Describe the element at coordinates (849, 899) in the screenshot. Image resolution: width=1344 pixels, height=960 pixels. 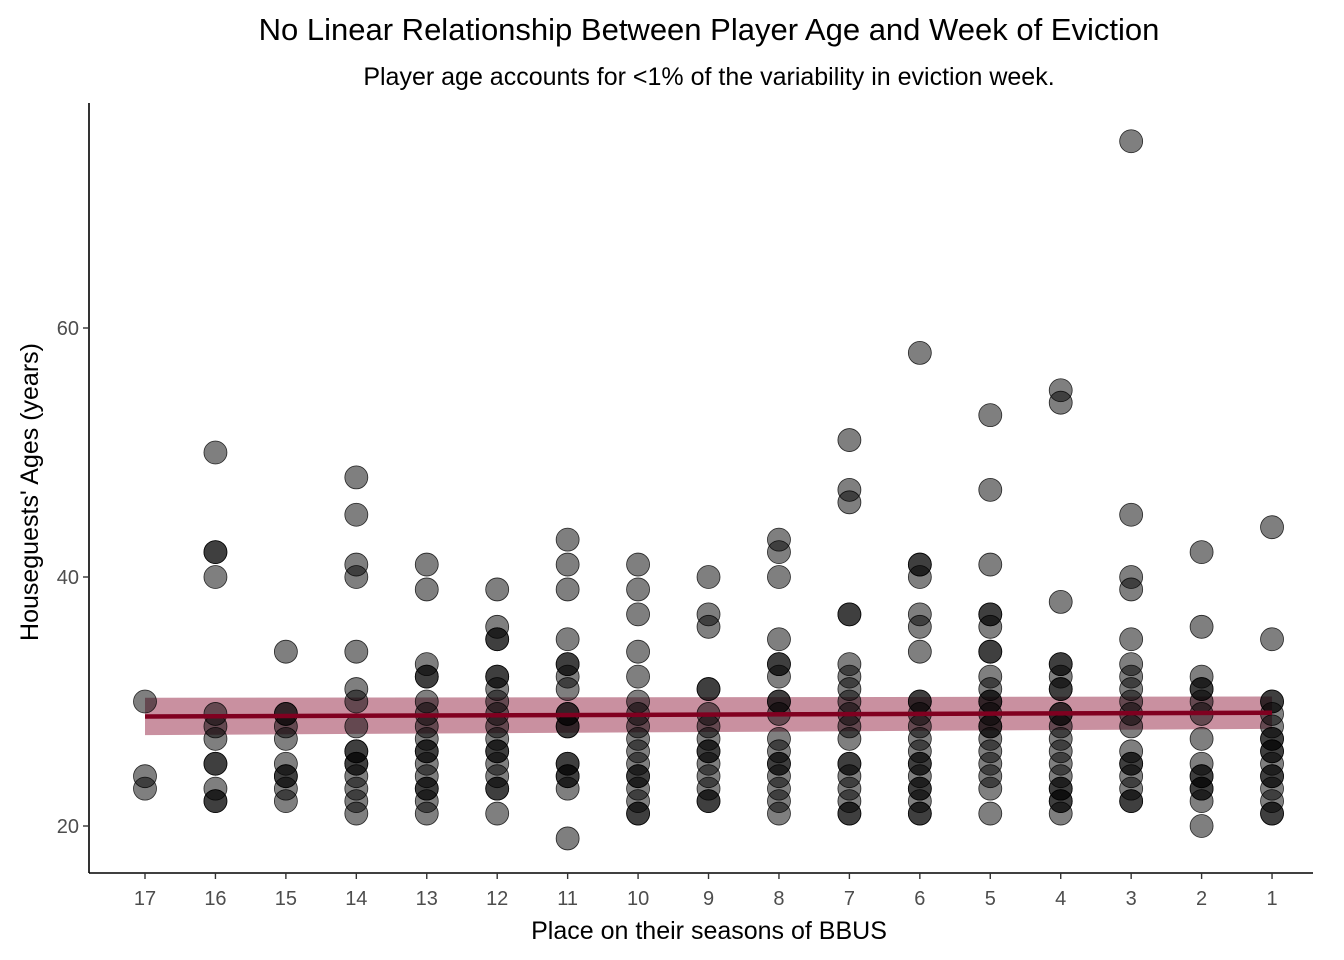
I see `x-tick-label: 7` at that location.